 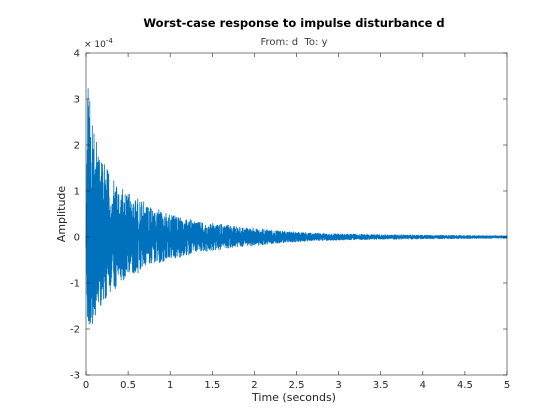 What do you see at coordinates (98, 43) in the screenshot?
I see `y-axis-exponent: × 10⁻⁴` at bounding box center [98, 43].